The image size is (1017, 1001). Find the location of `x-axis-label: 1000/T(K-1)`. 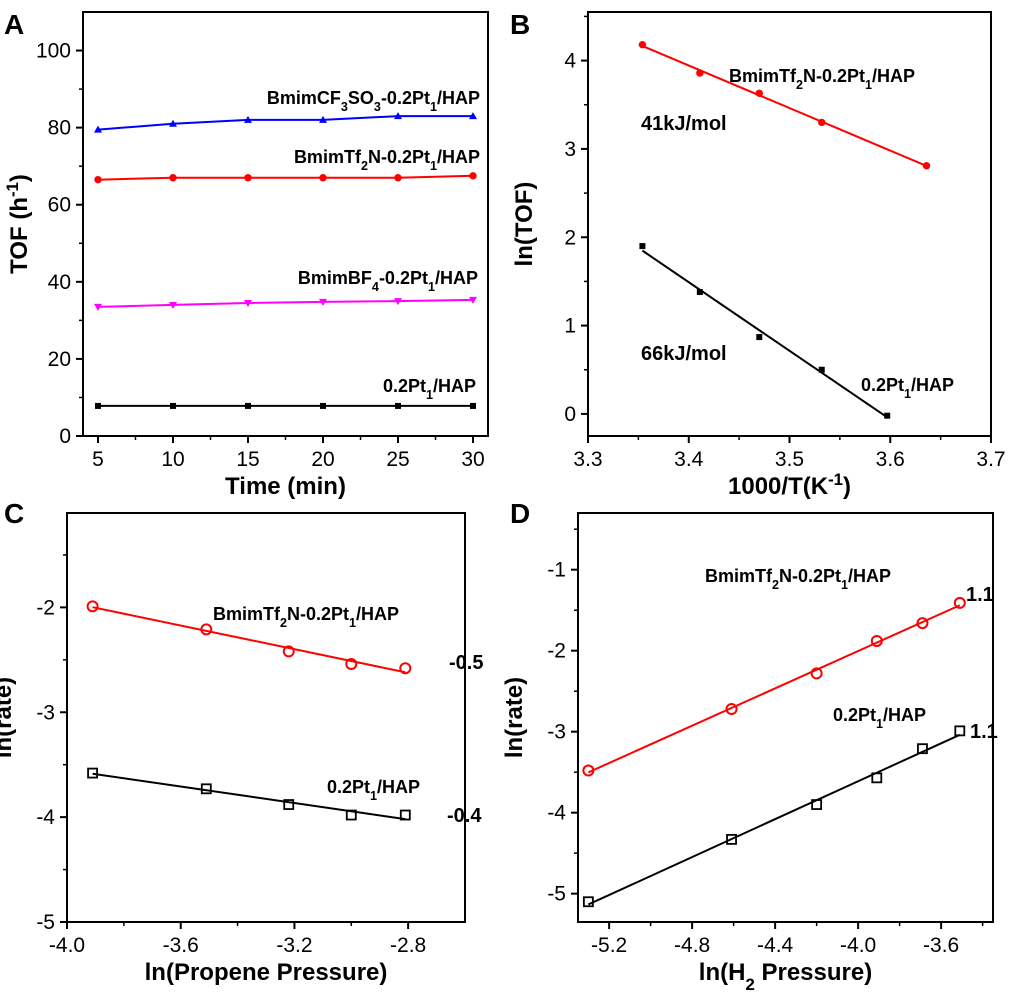

x-axis-label: 1000/T(K-1) is located at coordinates (789, 485).